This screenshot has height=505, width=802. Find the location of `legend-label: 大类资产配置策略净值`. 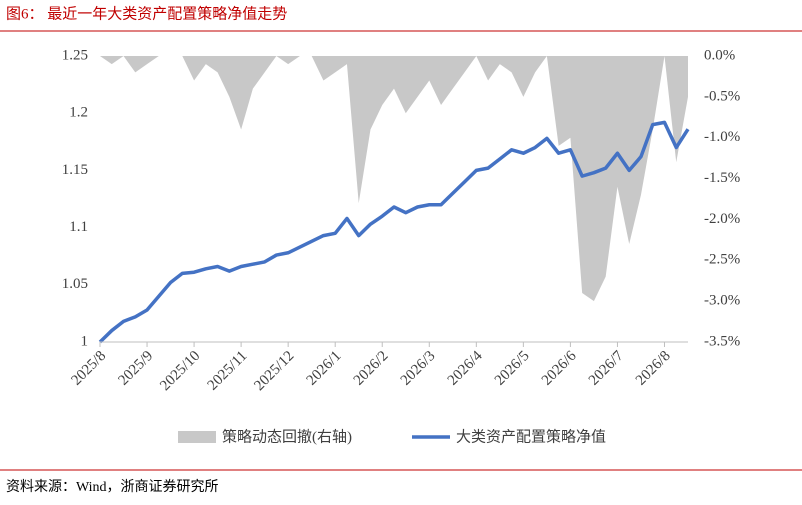

legend-label: 大类资产配置策略净值 is located at coordinates (531, 436).